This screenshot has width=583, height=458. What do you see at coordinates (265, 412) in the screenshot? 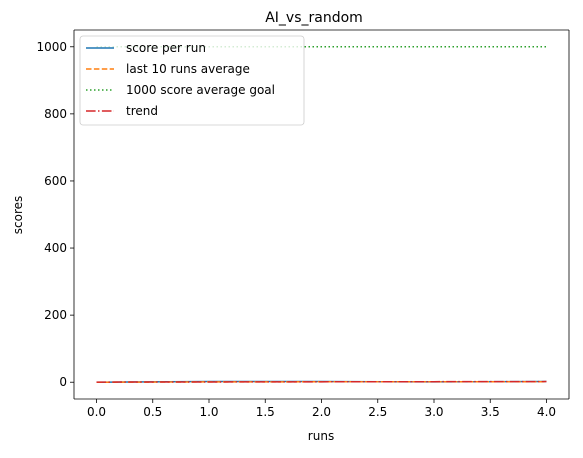
I see `x-tick-label: 1.5` at bounding box center [265, 412].